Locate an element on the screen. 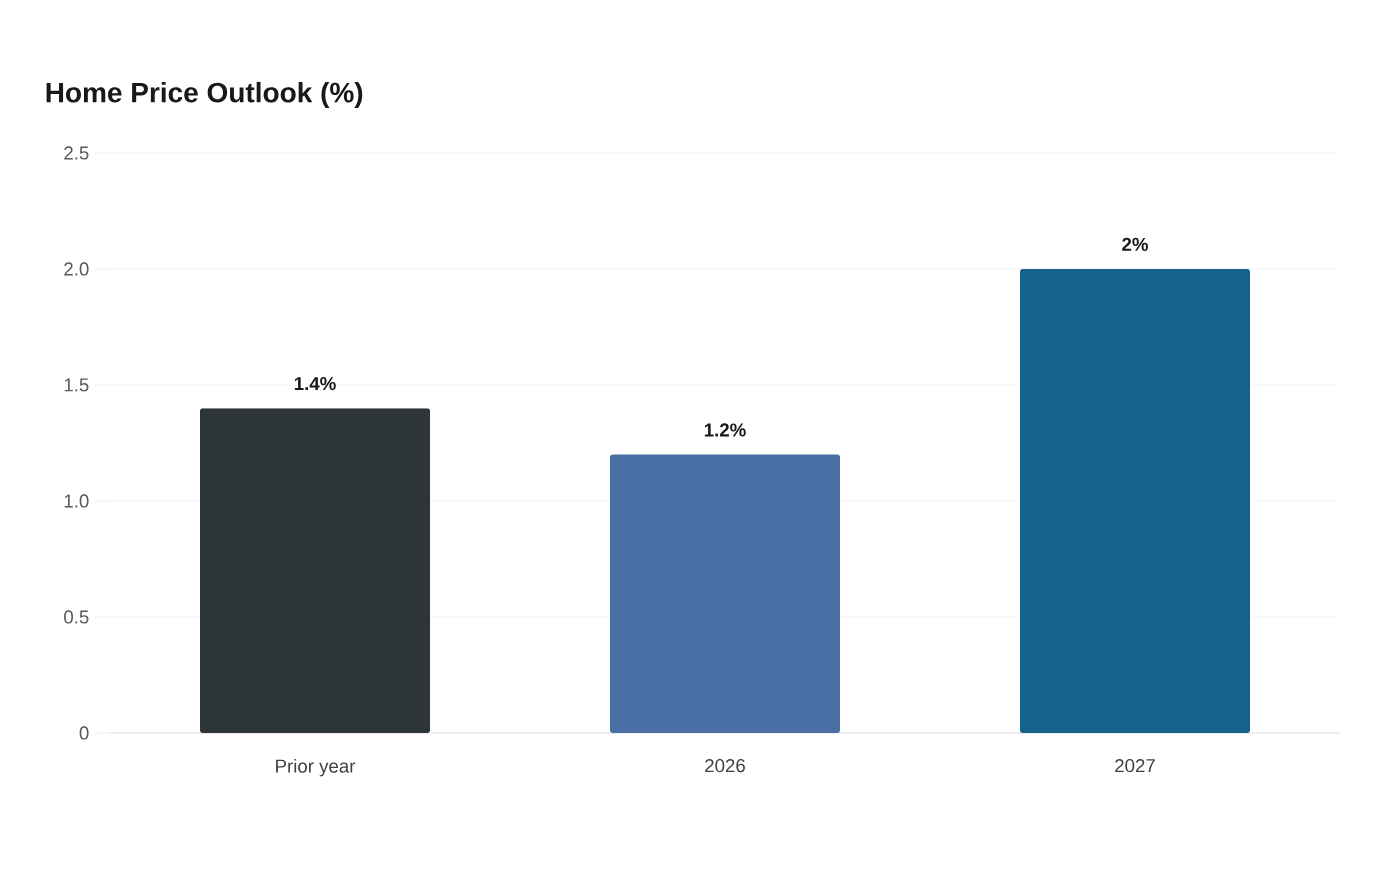 This screenshot has height=880, width=1400. y-tick-label: 0.5 is located at coordinates (76, 617).